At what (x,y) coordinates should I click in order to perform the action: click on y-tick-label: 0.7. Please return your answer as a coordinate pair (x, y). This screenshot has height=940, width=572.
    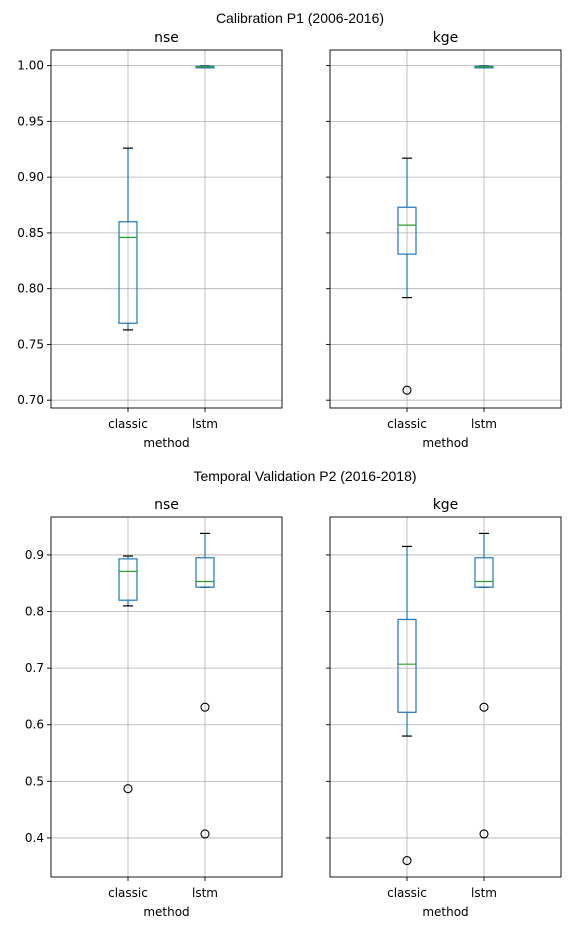
    Looking at the image, I should click on (34, 668).